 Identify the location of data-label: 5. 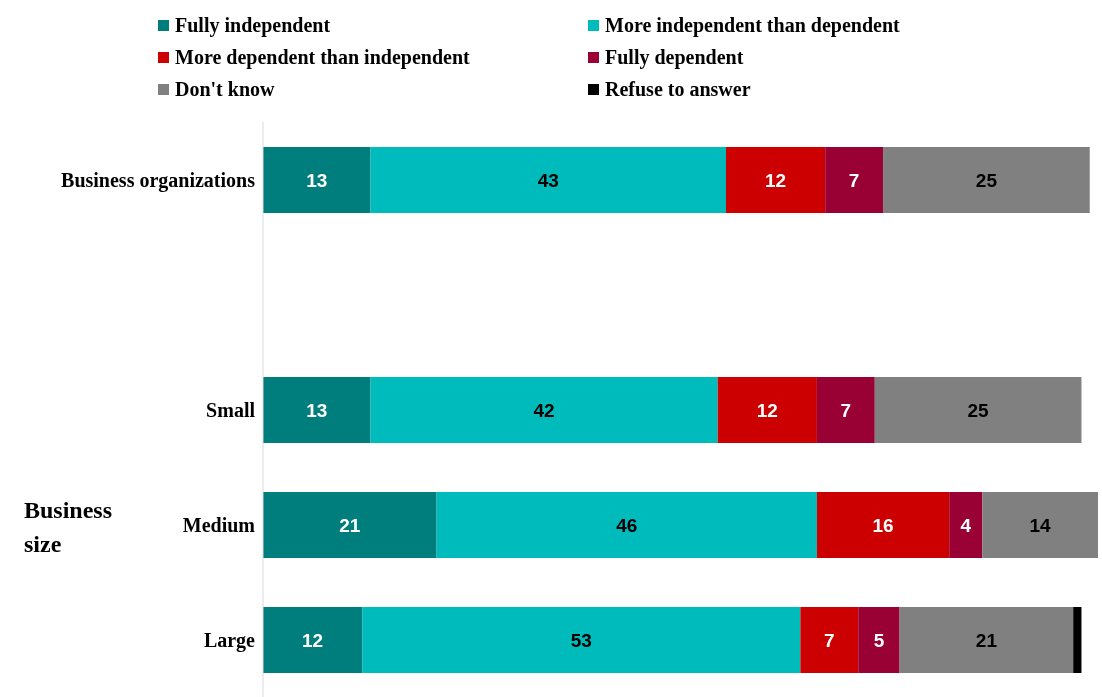
(879, 640).